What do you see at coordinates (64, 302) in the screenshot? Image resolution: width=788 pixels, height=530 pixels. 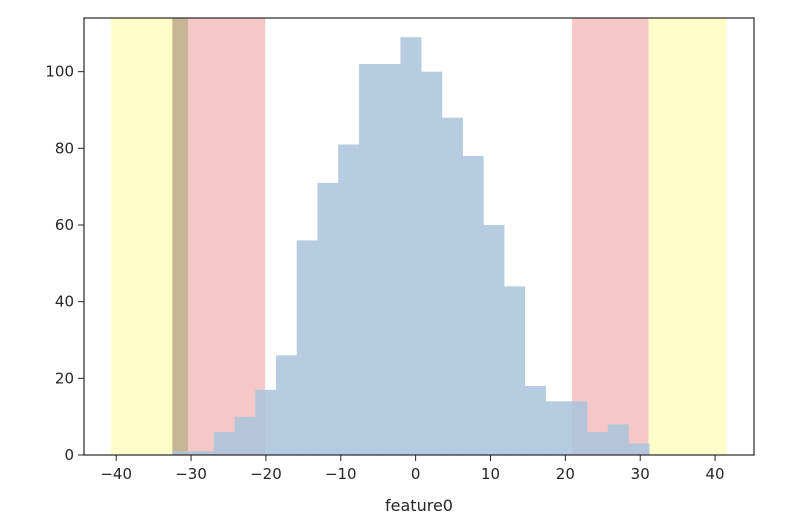 I see `y-tick-label: 40` at bounding box center [64, 302].